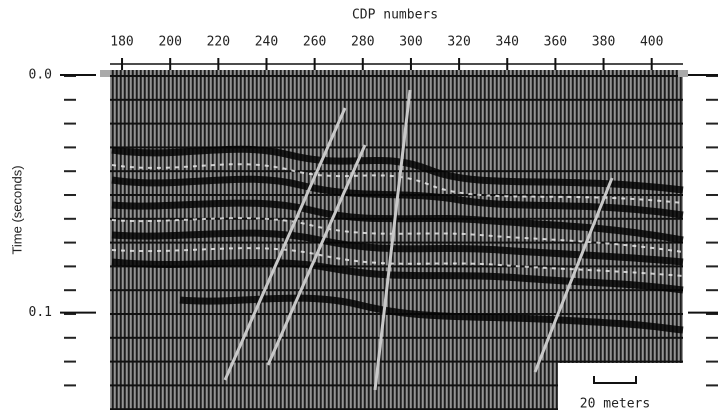 The width and height of the screenshot is (722, 419). I want to click on x-tick-label: 180, so click(121, 42).